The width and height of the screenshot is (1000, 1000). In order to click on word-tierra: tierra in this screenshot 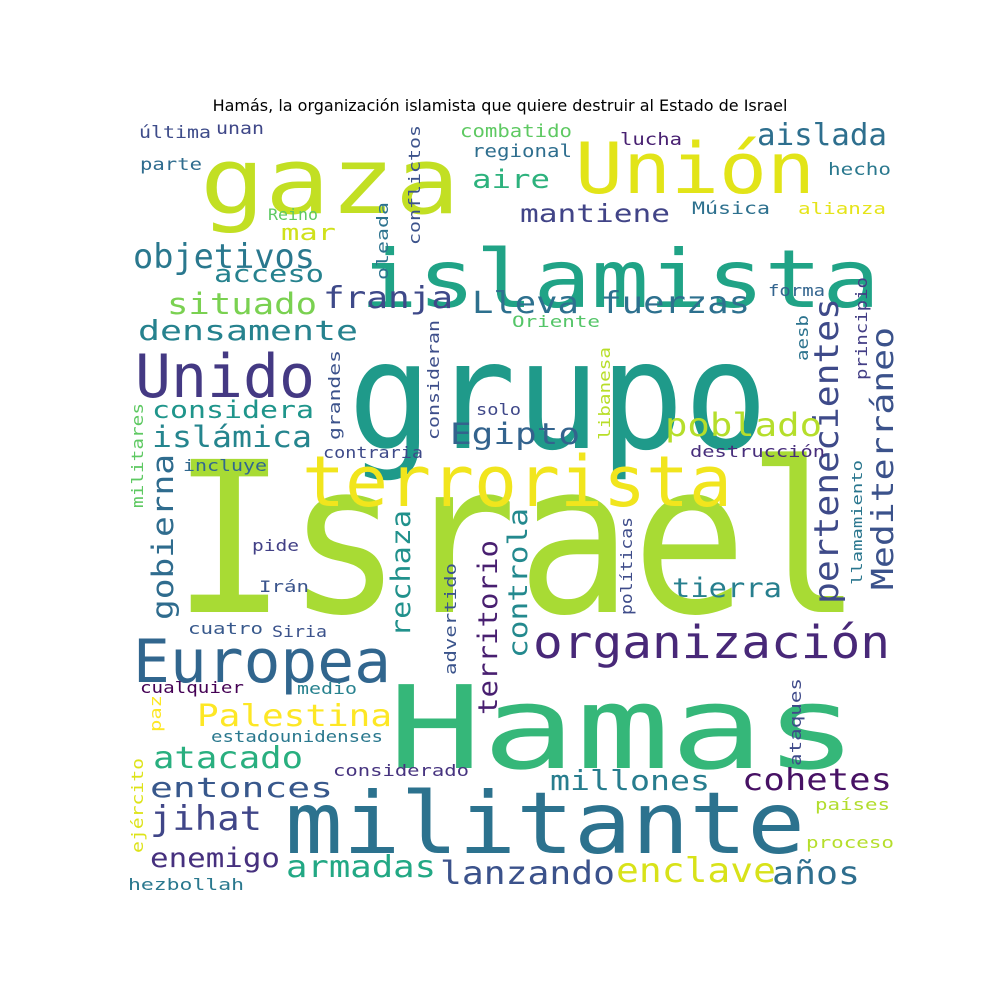, I will do `click(727, 588)`.